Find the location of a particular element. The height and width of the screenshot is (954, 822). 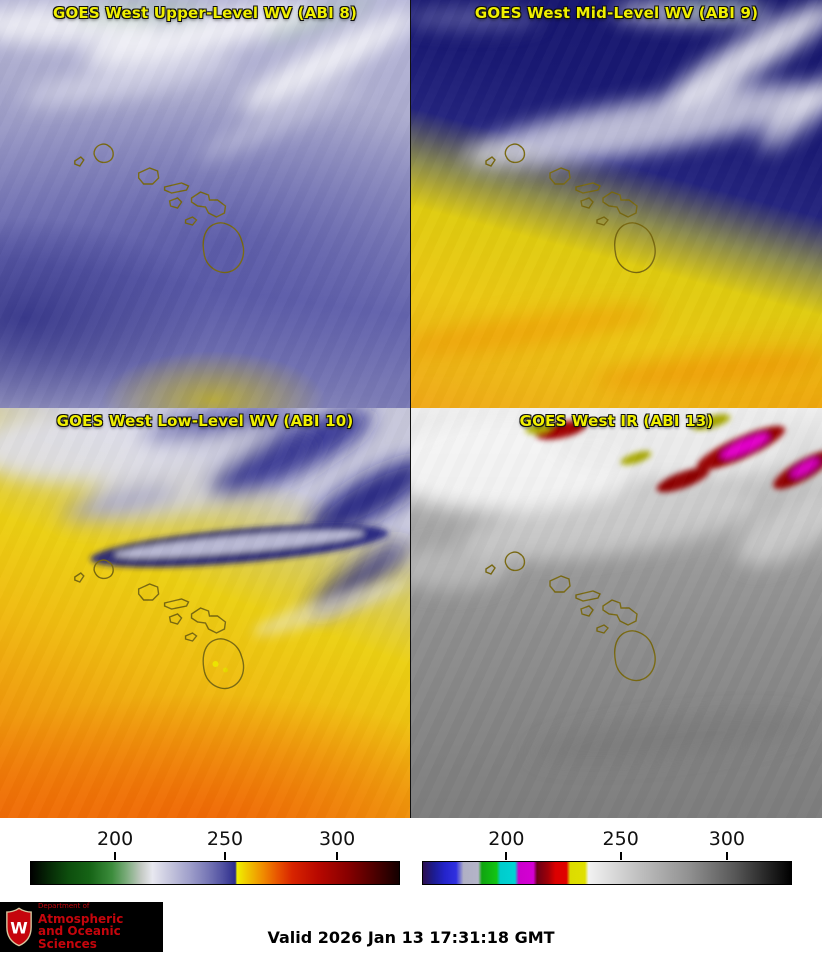

abi13-title: GOES West IR (ABI 13) is located at coordinates (616, 421).